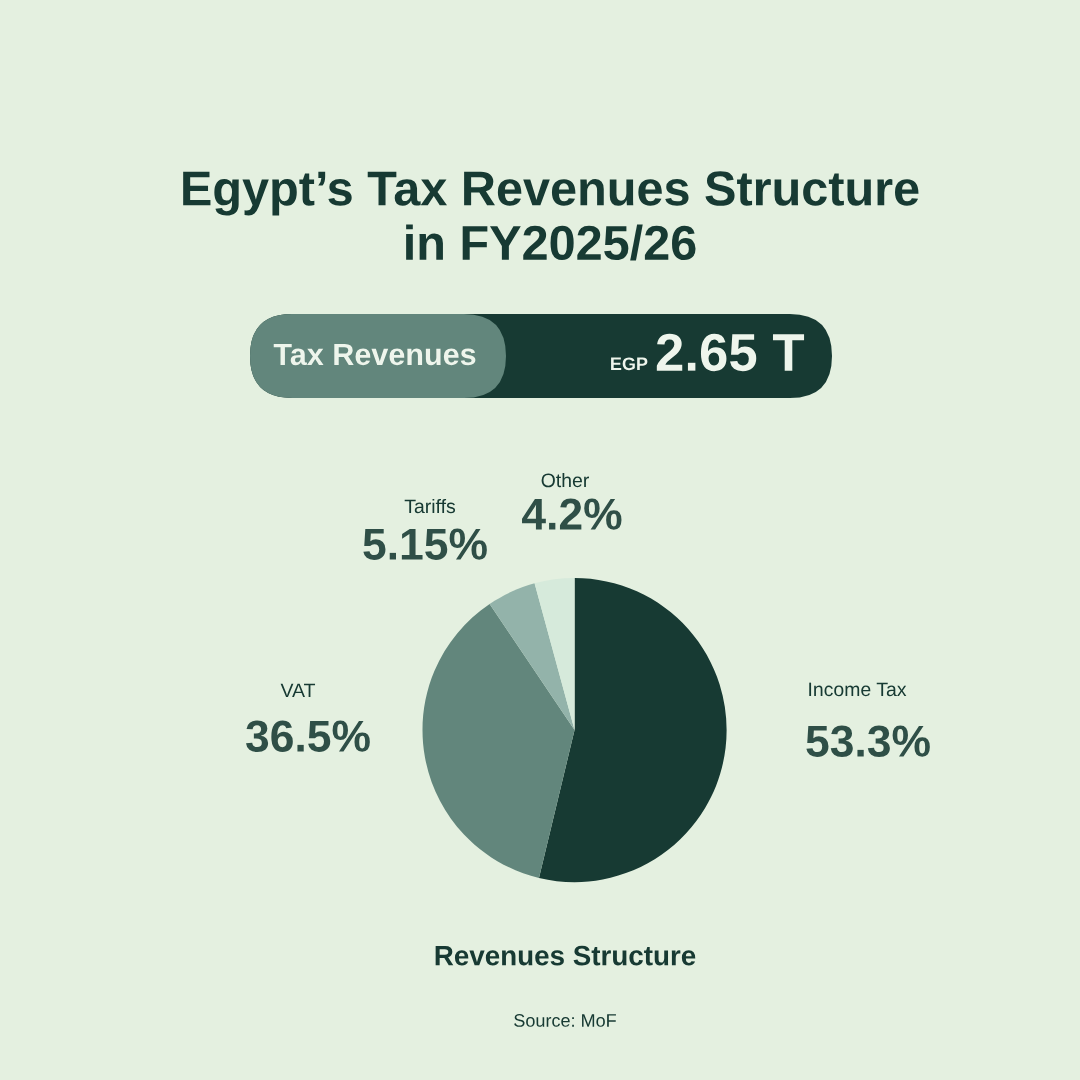  Describe the element at coordinates (374, 354) in the screenshot. I see `text: Tax Revenues` at that location.